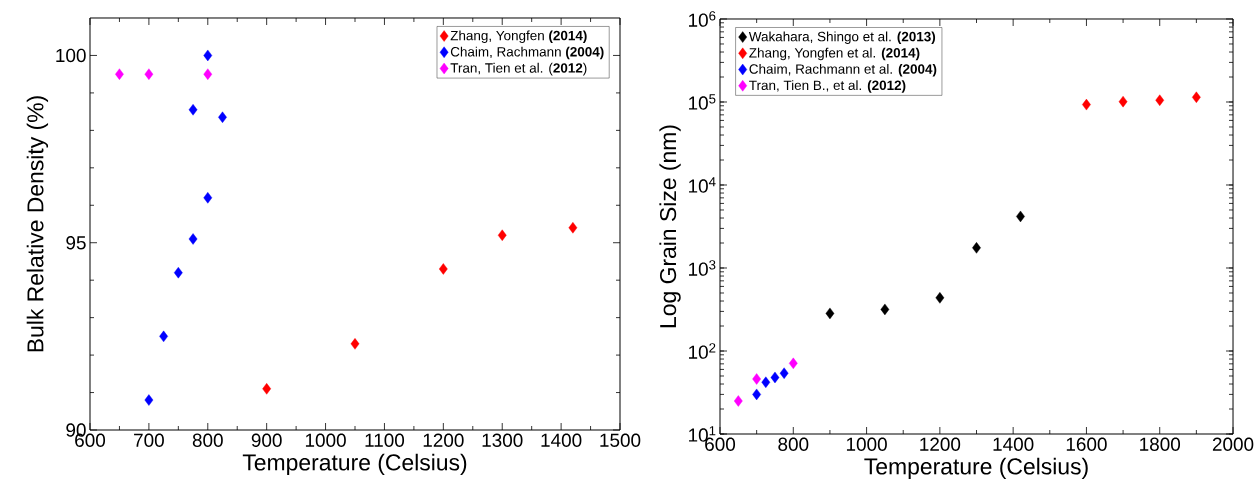  What do you see at coordinates (702, 351) in the screenshot?
I see `y-tick-label: 10$^{2}$` at bounding box center [702, 351].